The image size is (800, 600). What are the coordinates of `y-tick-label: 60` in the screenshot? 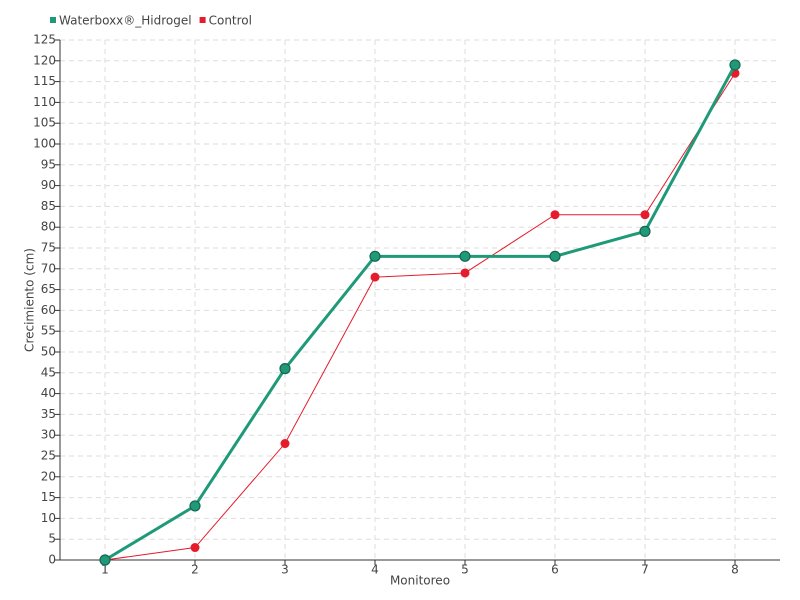 It's located at (48, 310).